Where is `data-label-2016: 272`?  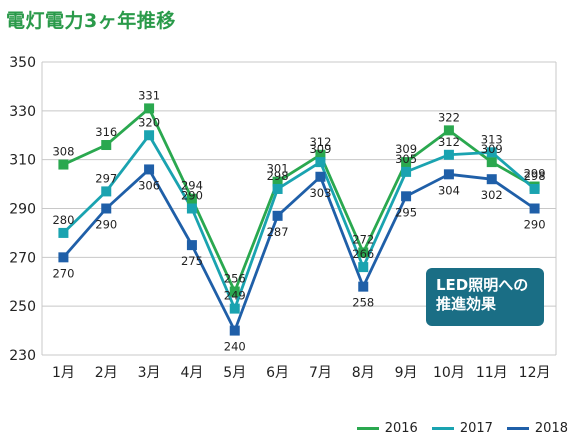
data-label-2016: 272 is located at coordinates (363, 239).